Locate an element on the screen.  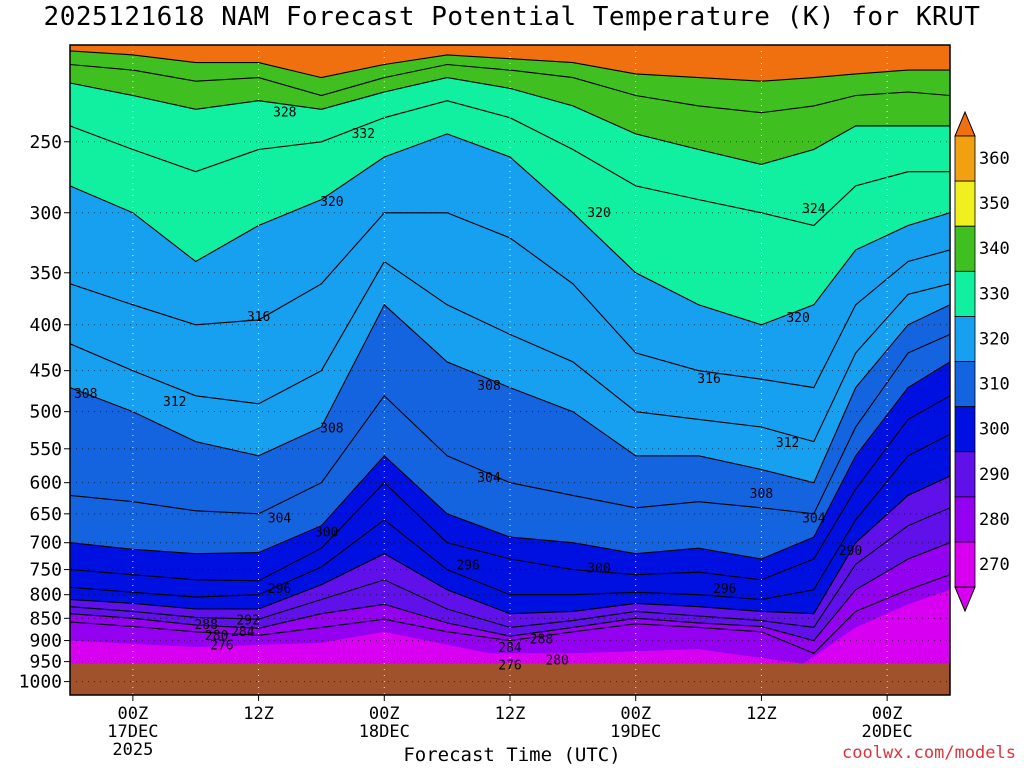
y-tick-label: 950 is located at coordinates (45, 662).